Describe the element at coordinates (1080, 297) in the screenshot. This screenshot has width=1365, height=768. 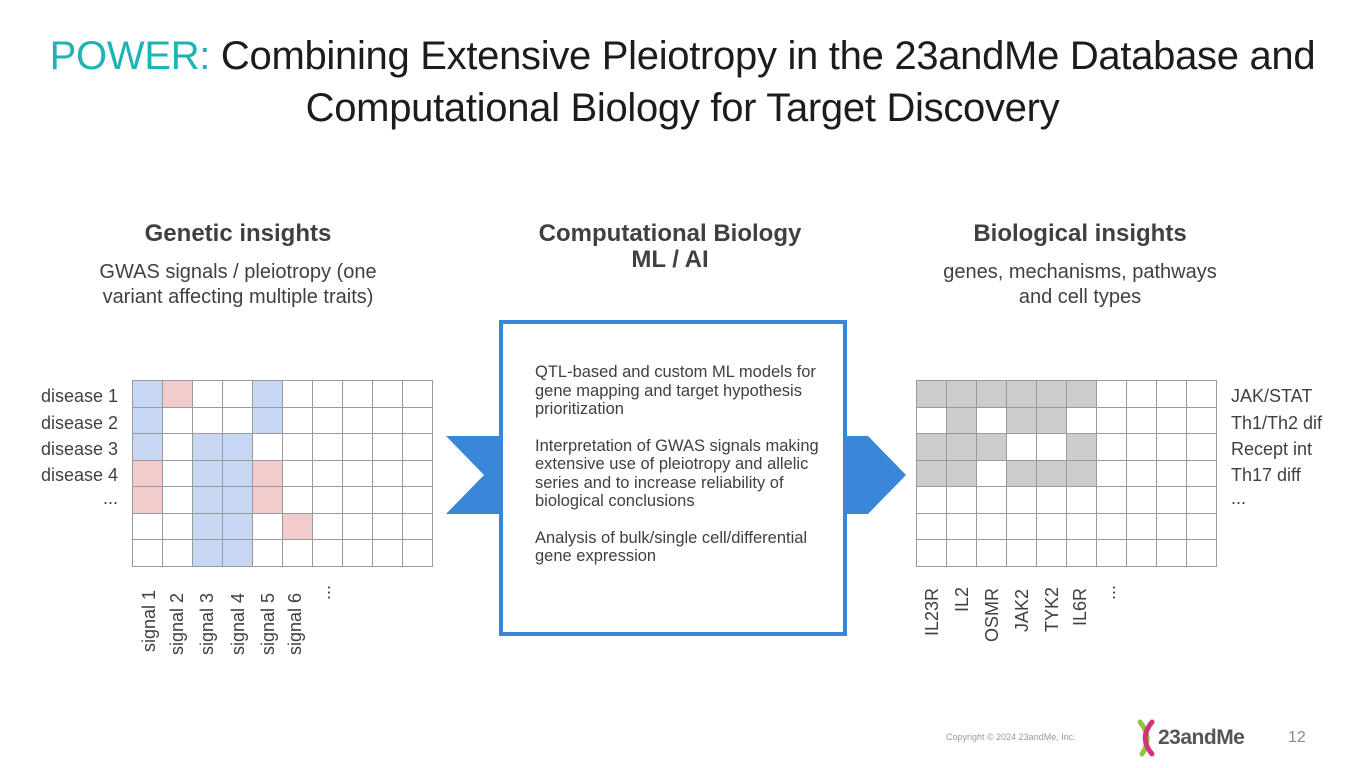
I see `biological-subtitle-line-2: and cell types` at that location.